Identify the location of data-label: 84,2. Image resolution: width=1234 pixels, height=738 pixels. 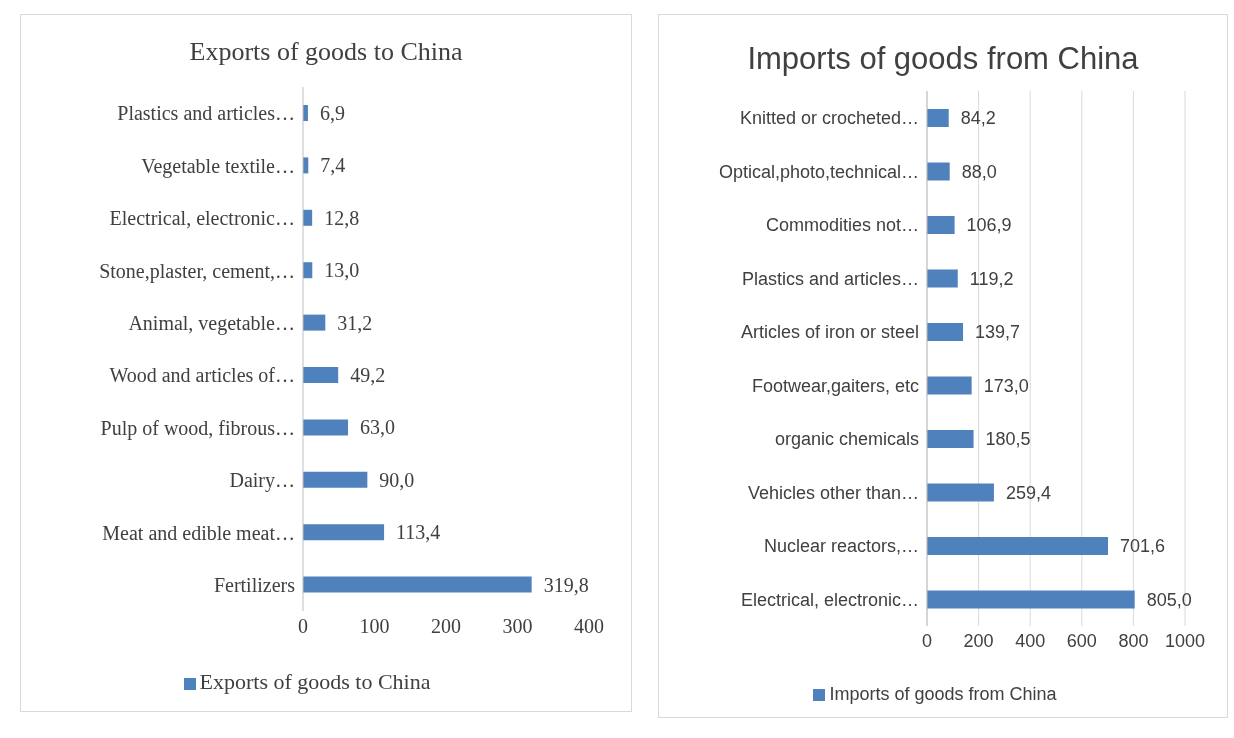
(978, 118).